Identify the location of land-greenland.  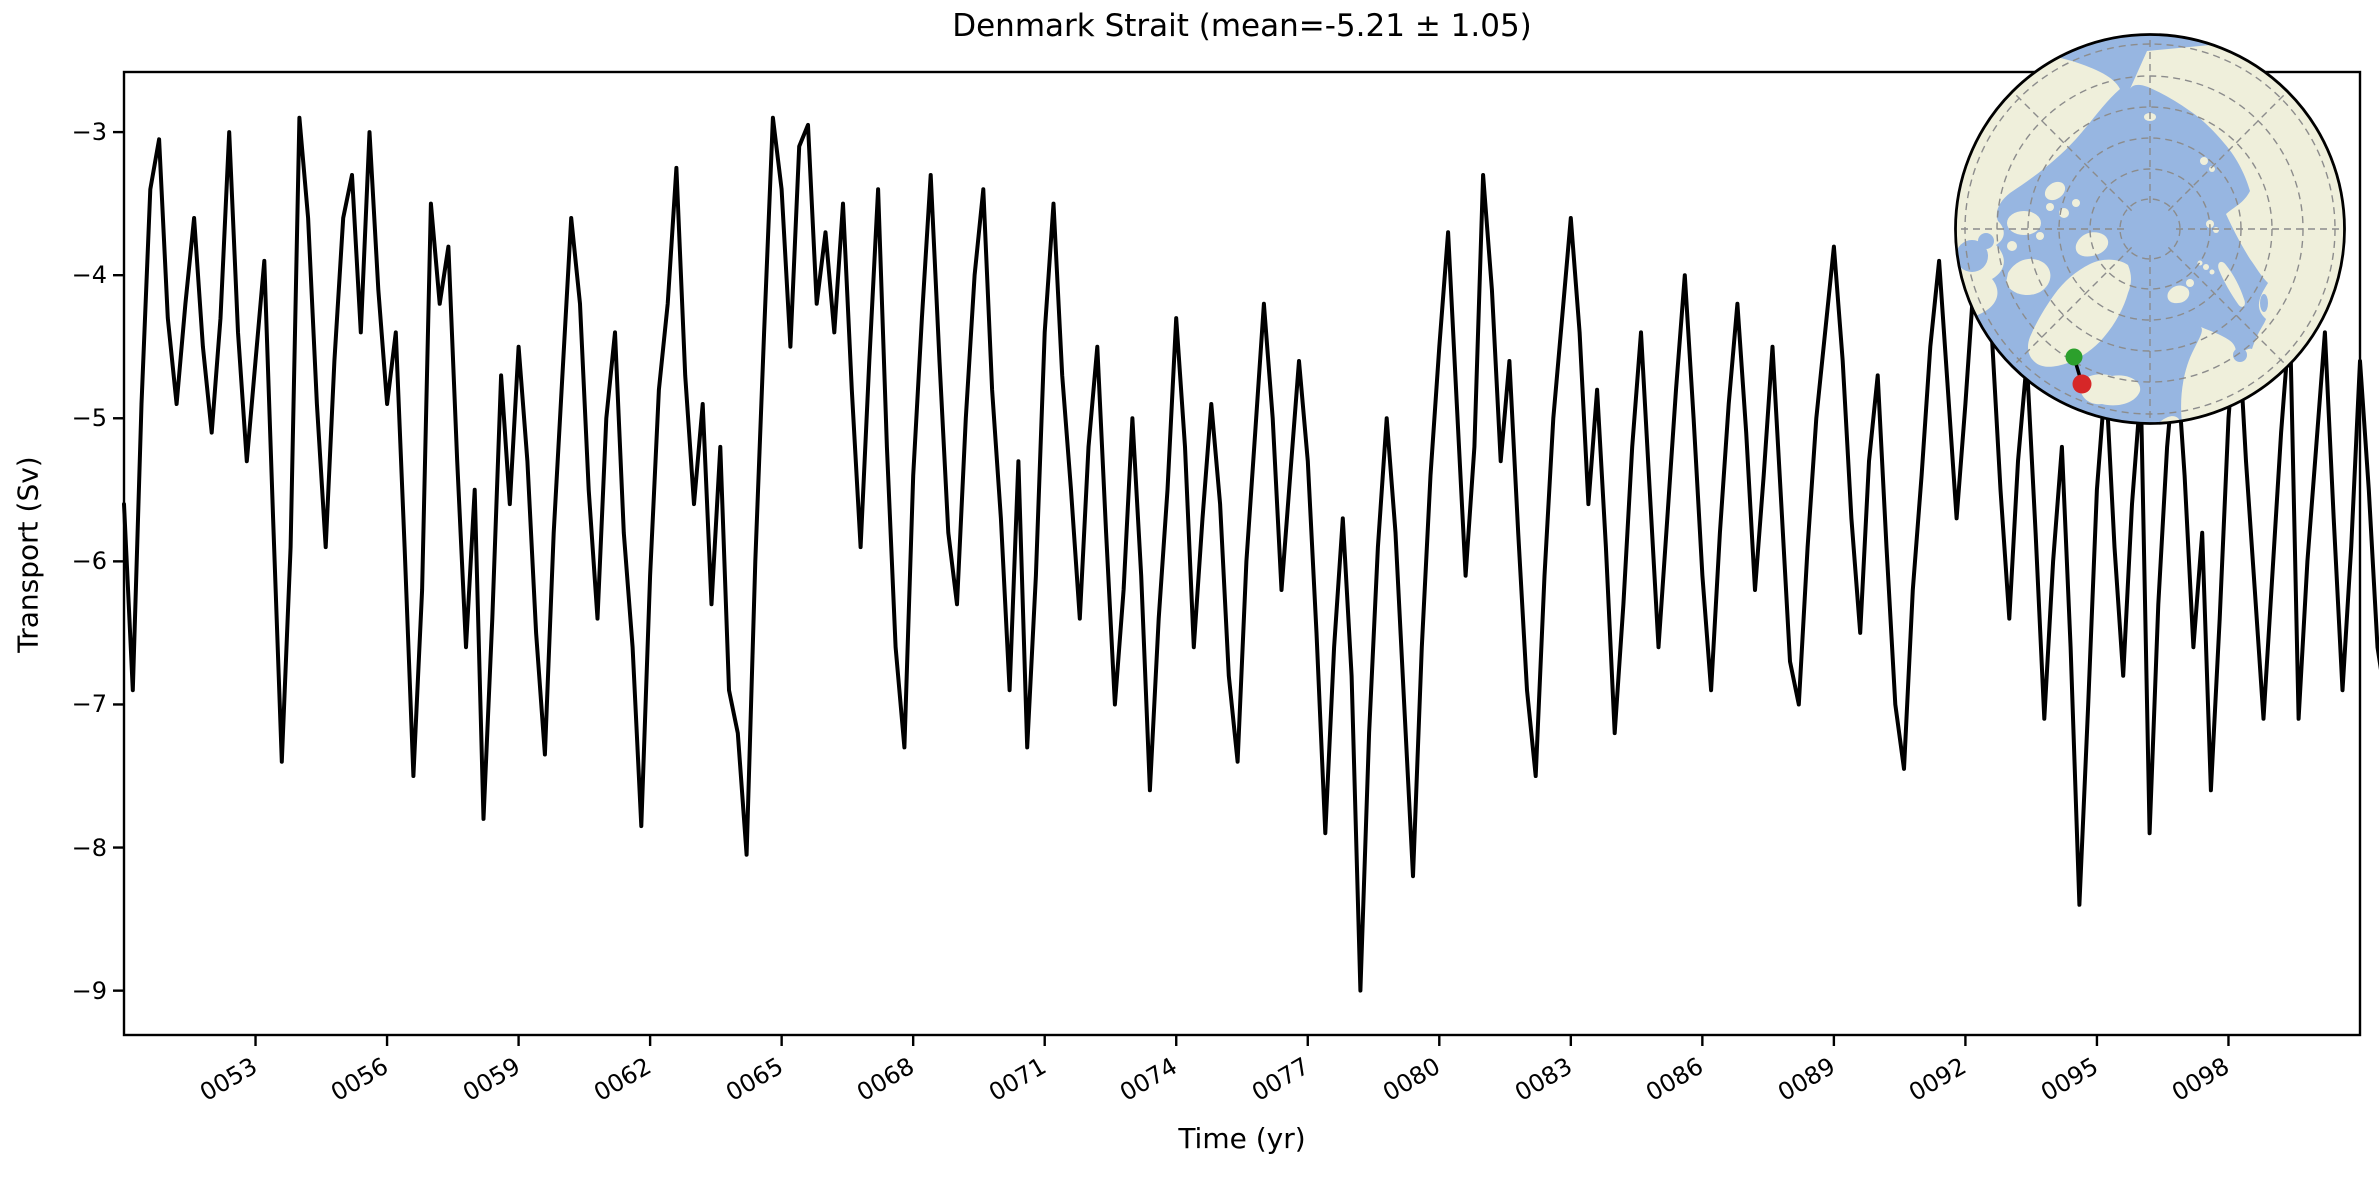
(2079, 313).